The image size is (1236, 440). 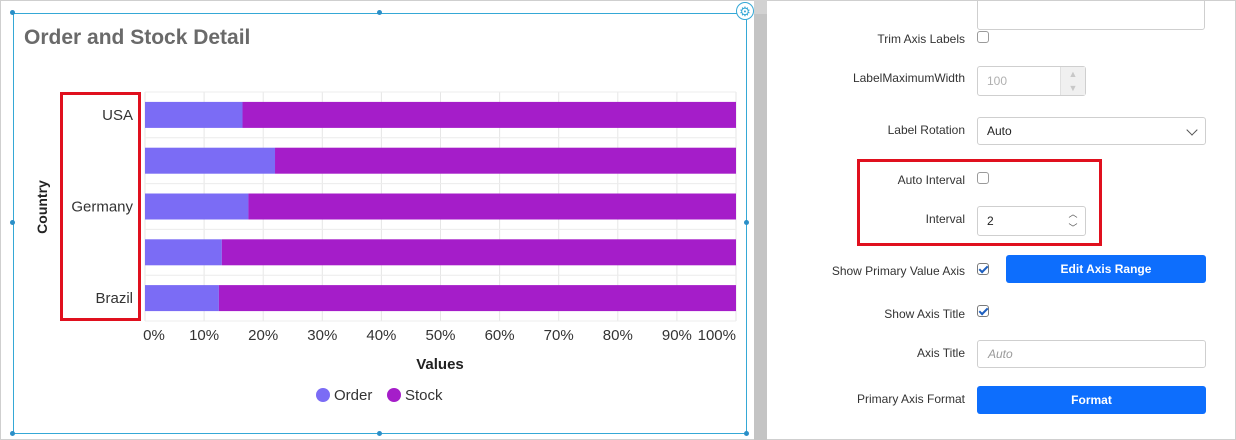 What do you see at coordinates (997, 81) in the screenshot?
I see `label-max-width-value: 100` at bounding box center [997, 81].